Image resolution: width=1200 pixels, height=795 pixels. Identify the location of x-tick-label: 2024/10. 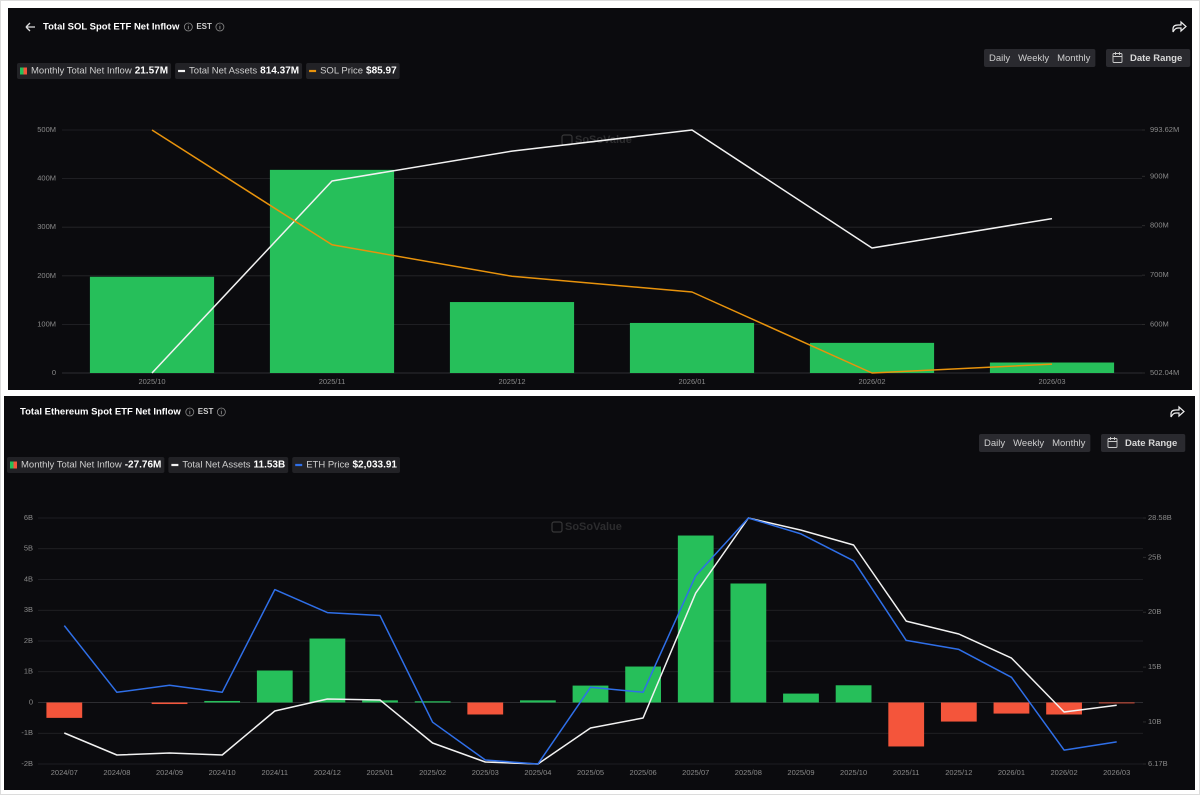
(222, 772).